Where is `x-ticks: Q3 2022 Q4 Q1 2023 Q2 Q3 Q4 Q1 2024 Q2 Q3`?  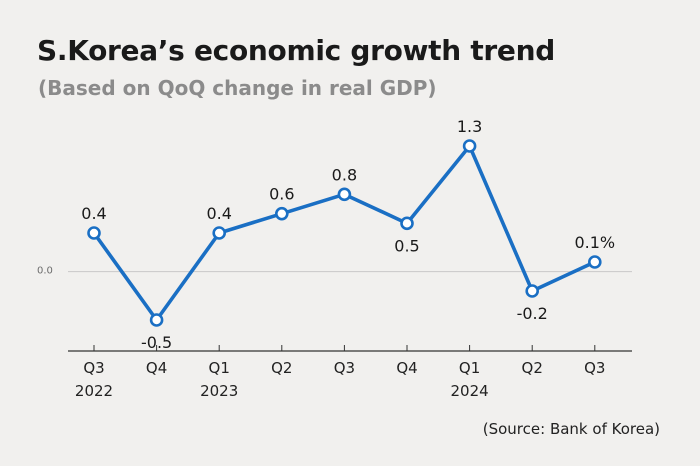
x-ticks: Q3 2022 Q4 Q1 2023 Q2 Q3 Q4 Q1 2024 Q2 Q3 is located at coordinates (340, 372).